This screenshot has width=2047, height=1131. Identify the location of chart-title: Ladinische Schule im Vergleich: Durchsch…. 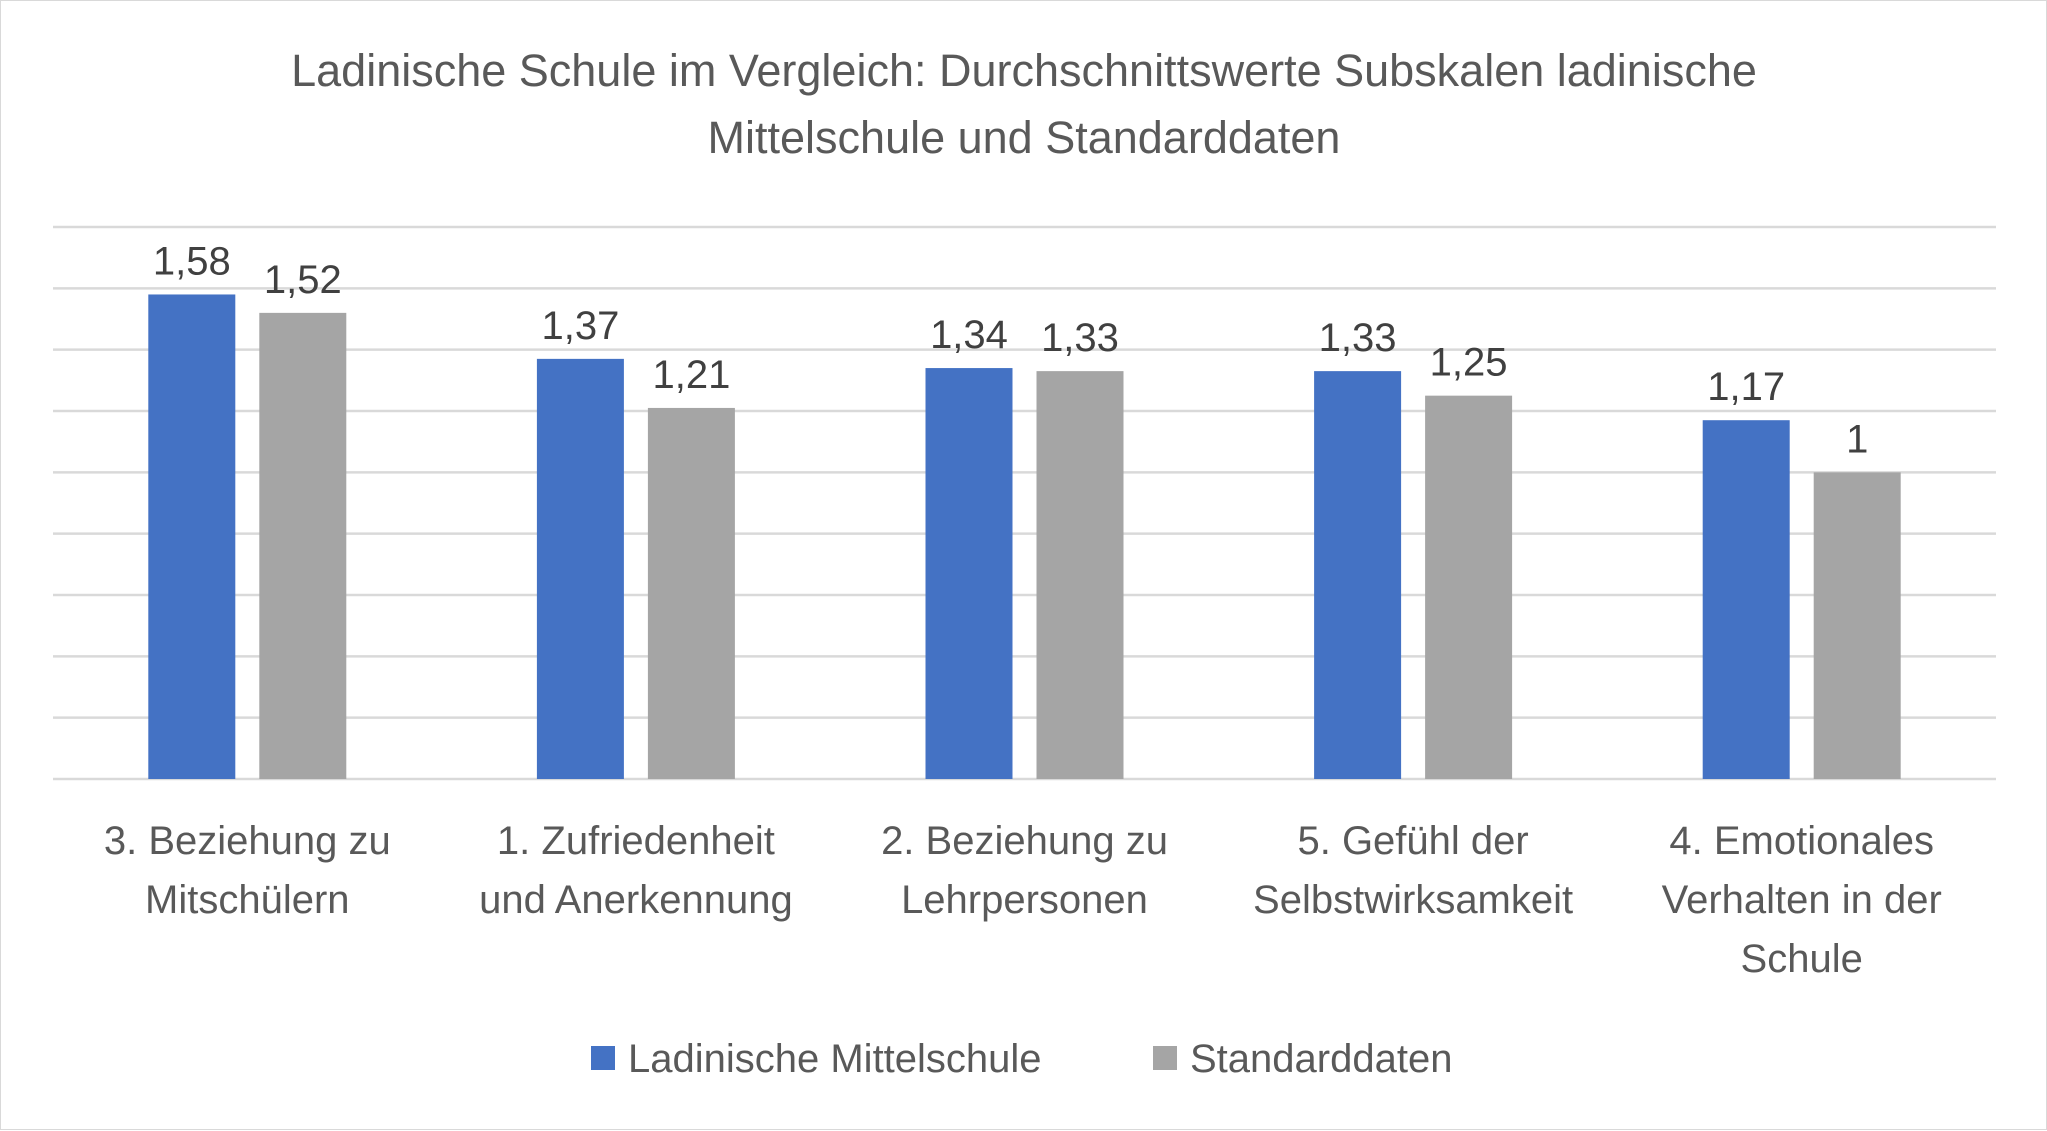
(1024, 104).